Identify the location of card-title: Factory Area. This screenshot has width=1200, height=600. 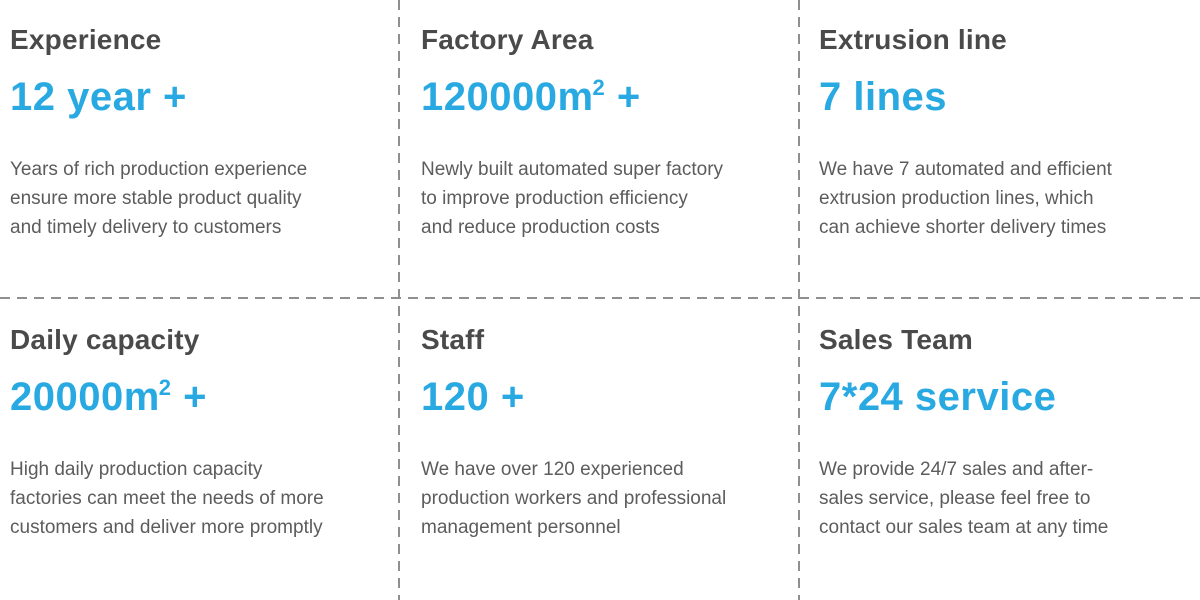
(507, 39).